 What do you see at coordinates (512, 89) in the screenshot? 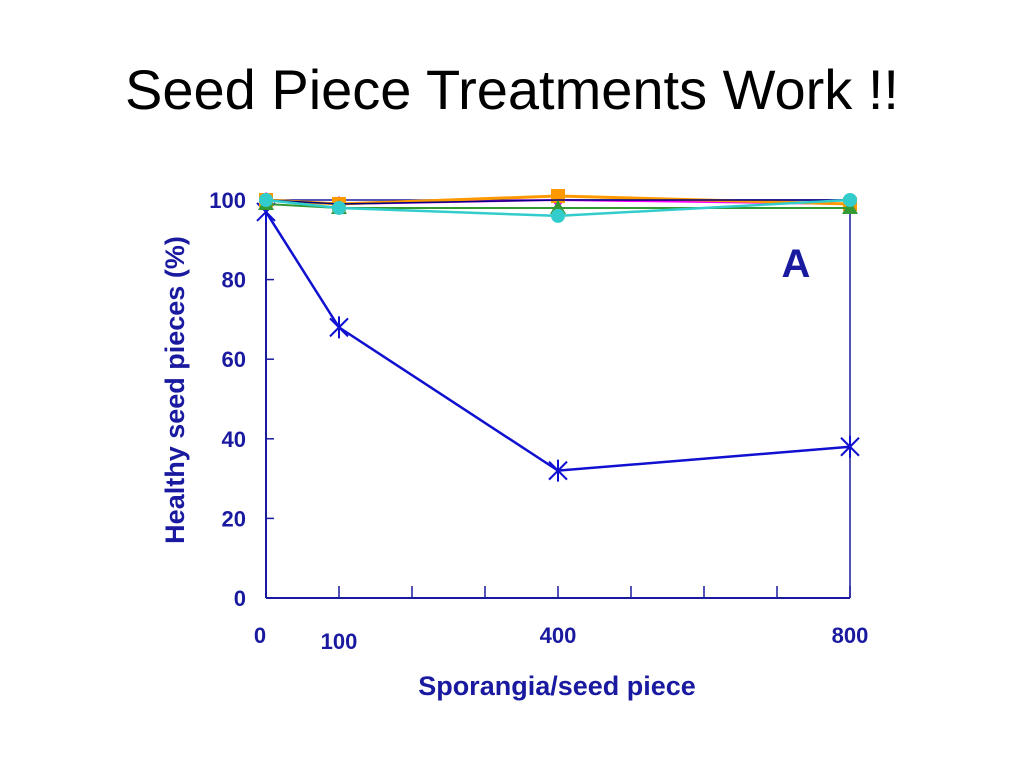
I see `slide-title: Seed Piece Treatments Work !!` at bounding box center [512, 89].